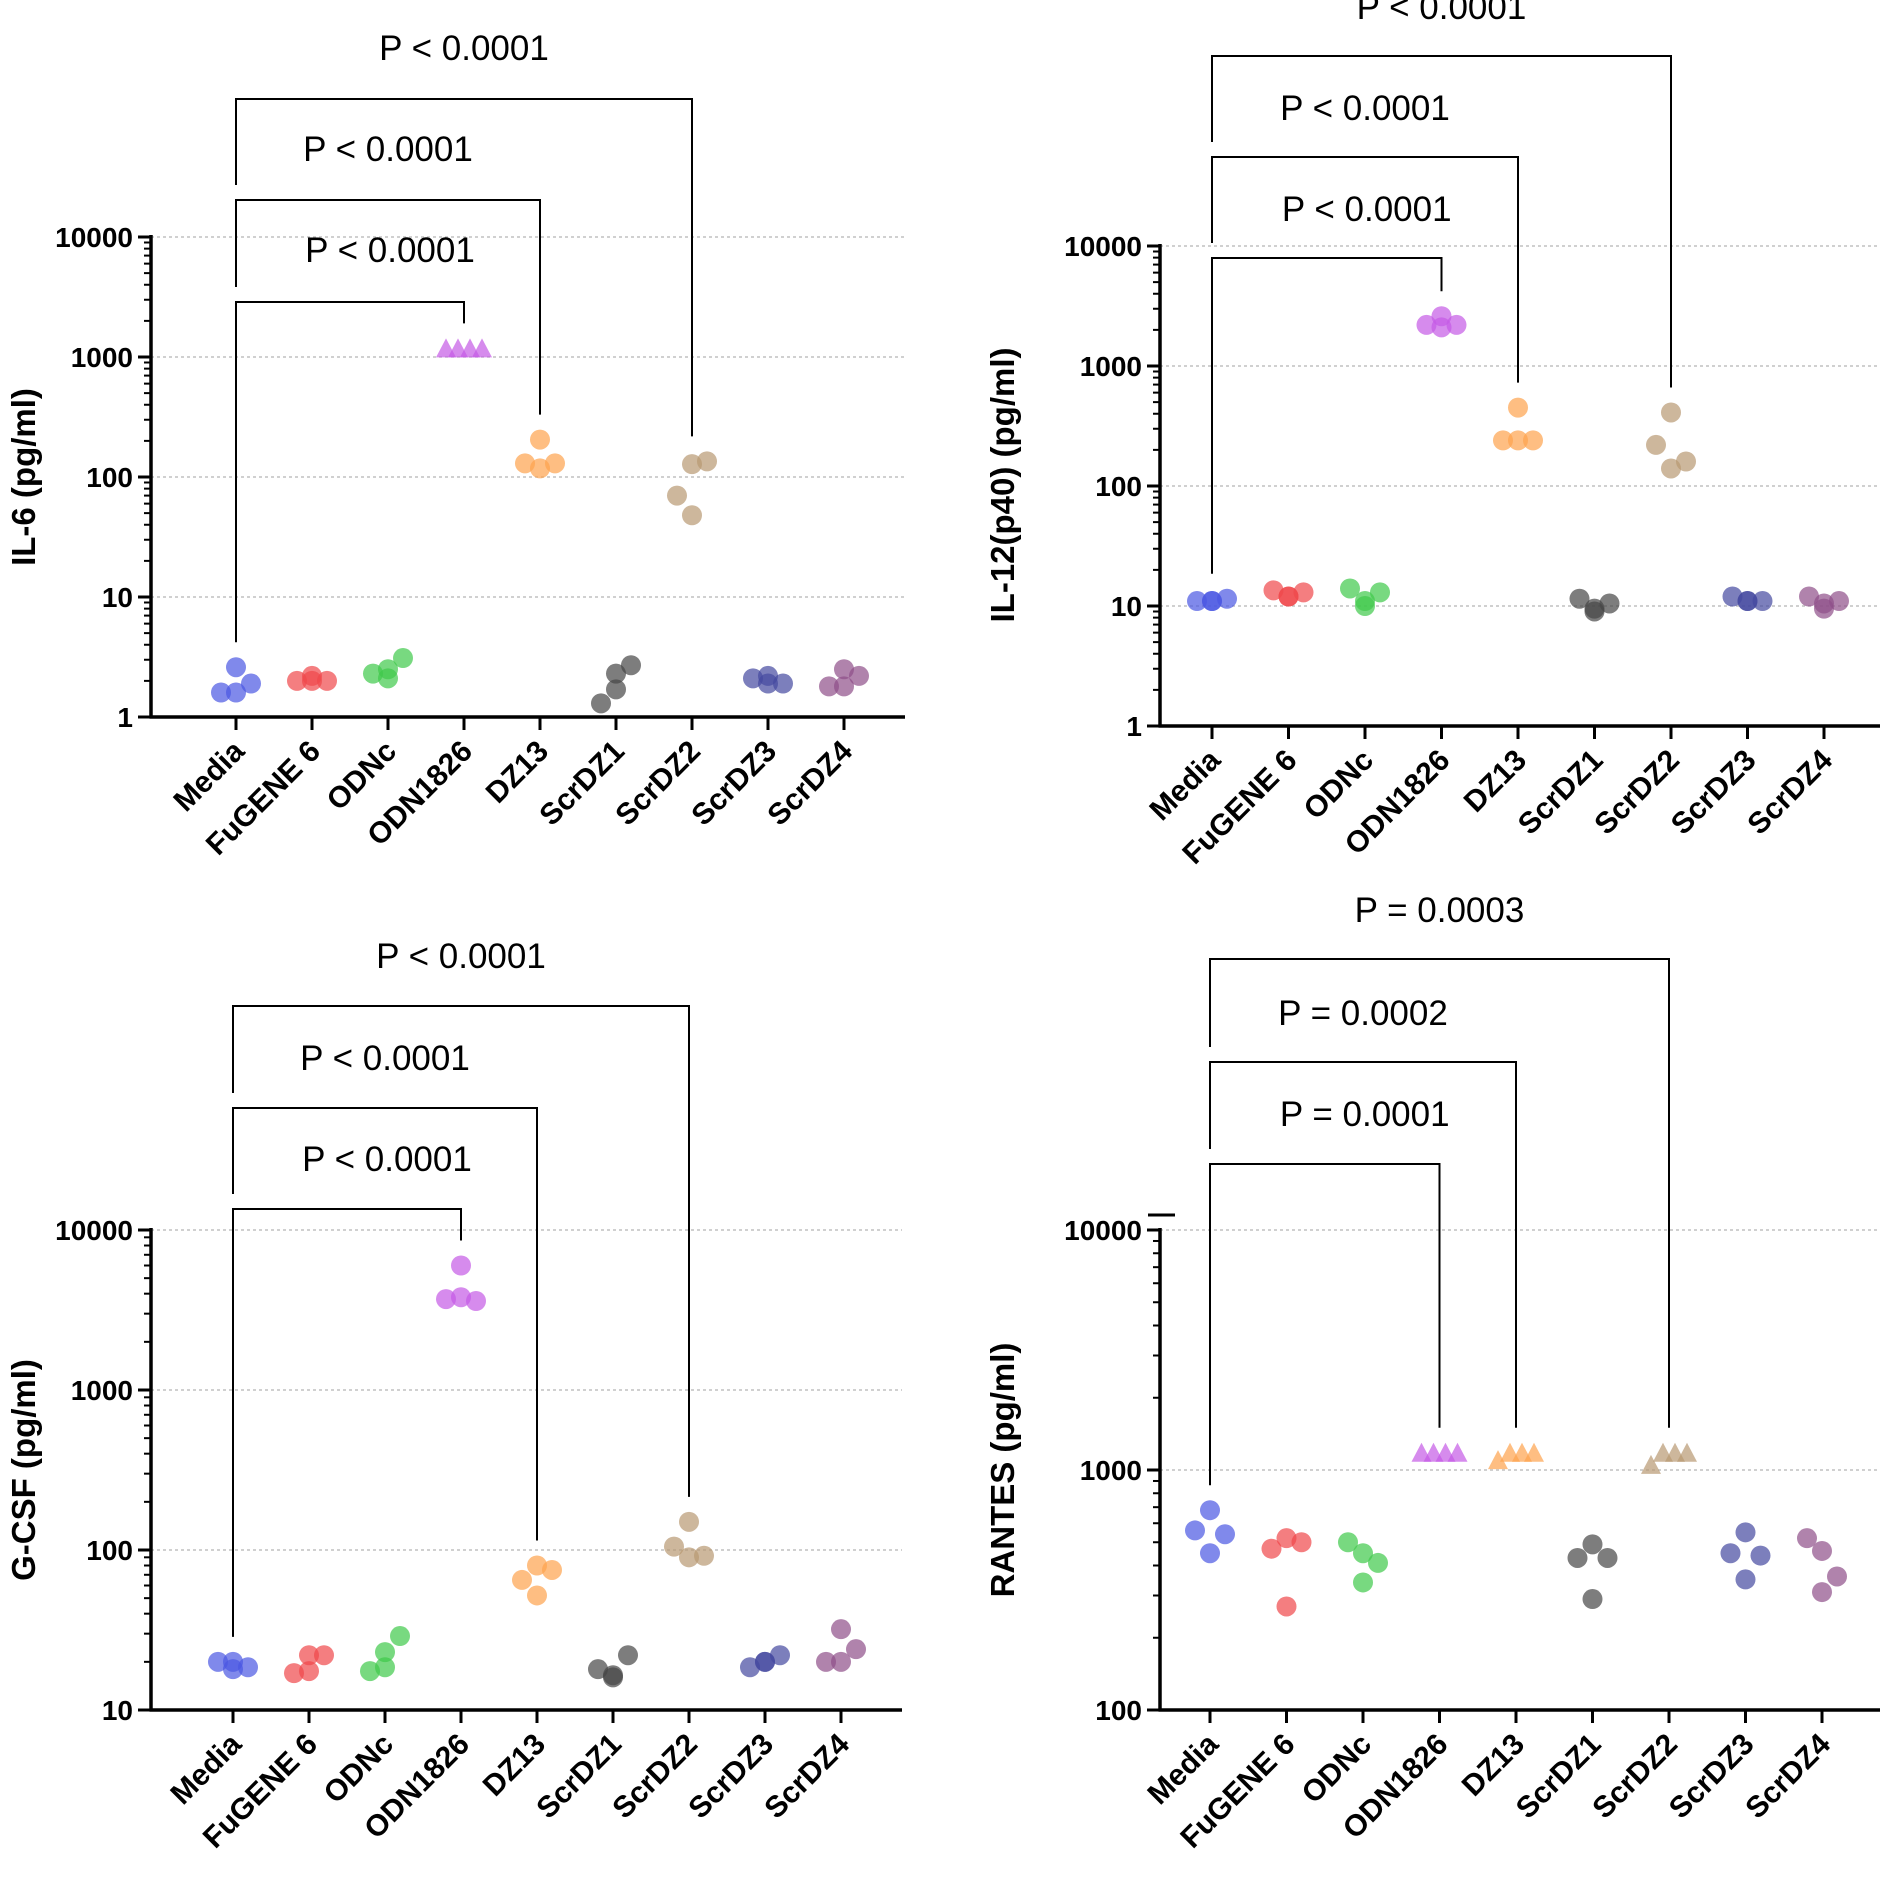 This screenshot has height=1885, width=1883. Describe the element at coordinates (807, 1776) in the screenshot. I see `x-tick-label: ScrDZ4` at that location.